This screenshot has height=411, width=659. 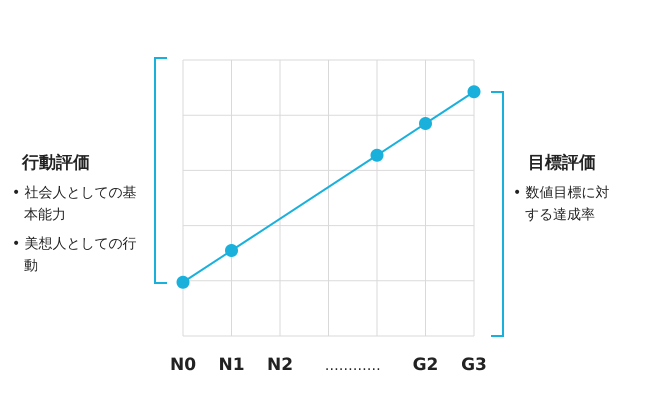 What do you see at coordinates (74, 255) in the screenshot?
I see `text: • 美想人としての行動` at bounding box center [74, 255].